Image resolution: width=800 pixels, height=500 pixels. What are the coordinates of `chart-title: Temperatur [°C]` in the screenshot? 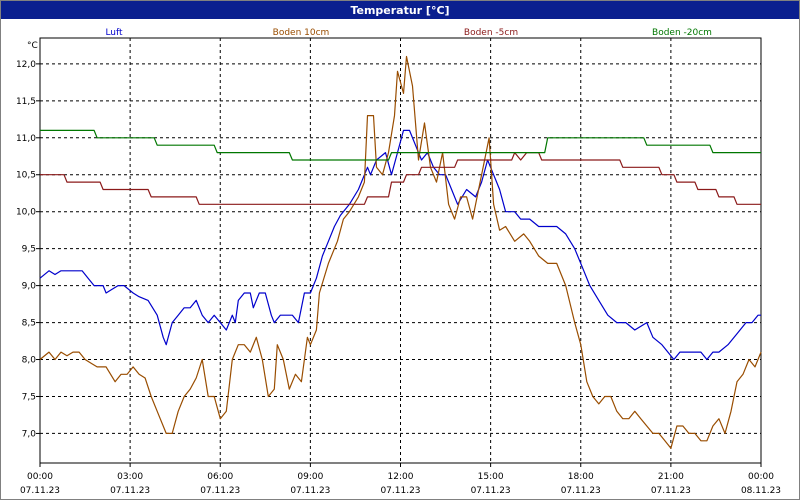 It's located at (400, 10).